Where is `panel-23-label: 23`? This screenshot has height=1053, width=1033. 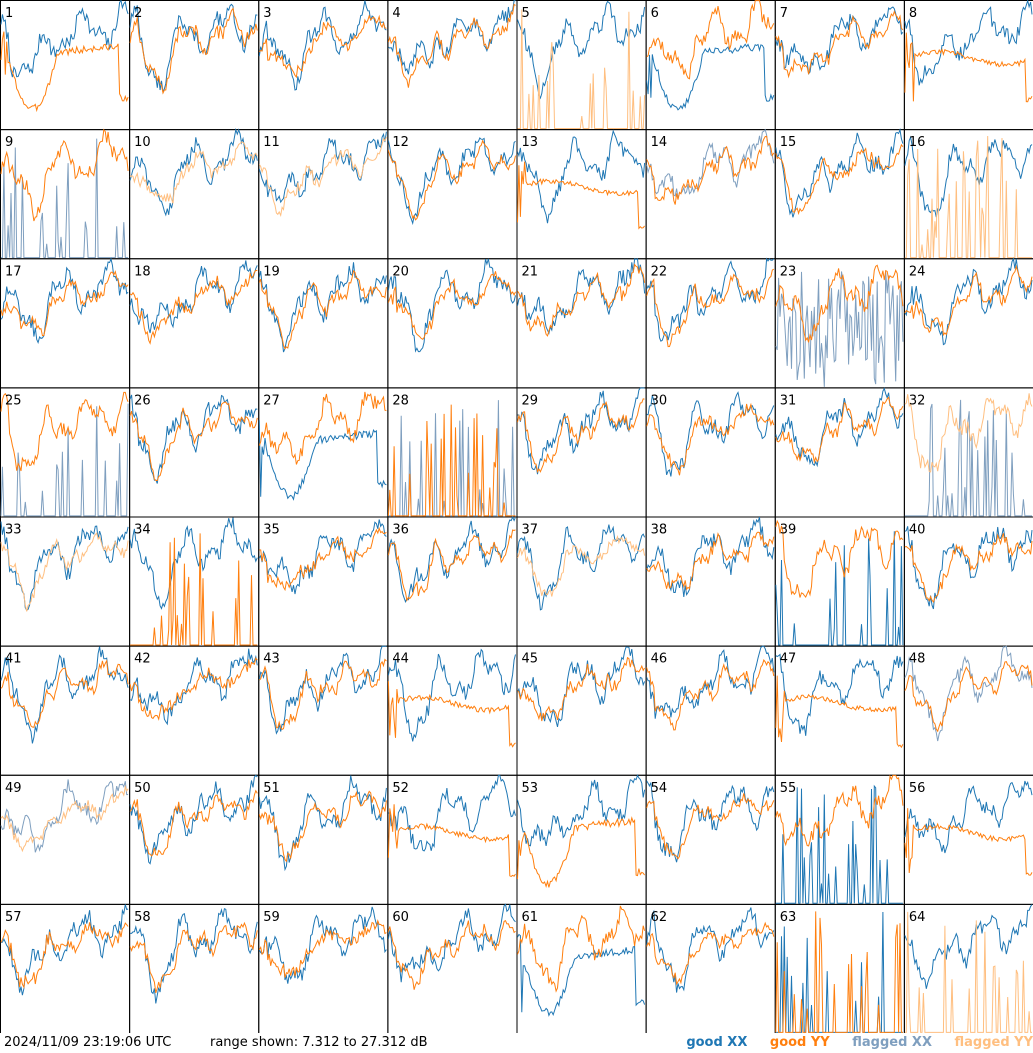 panel-23-label: 23 is located at coordinates (788, 271).